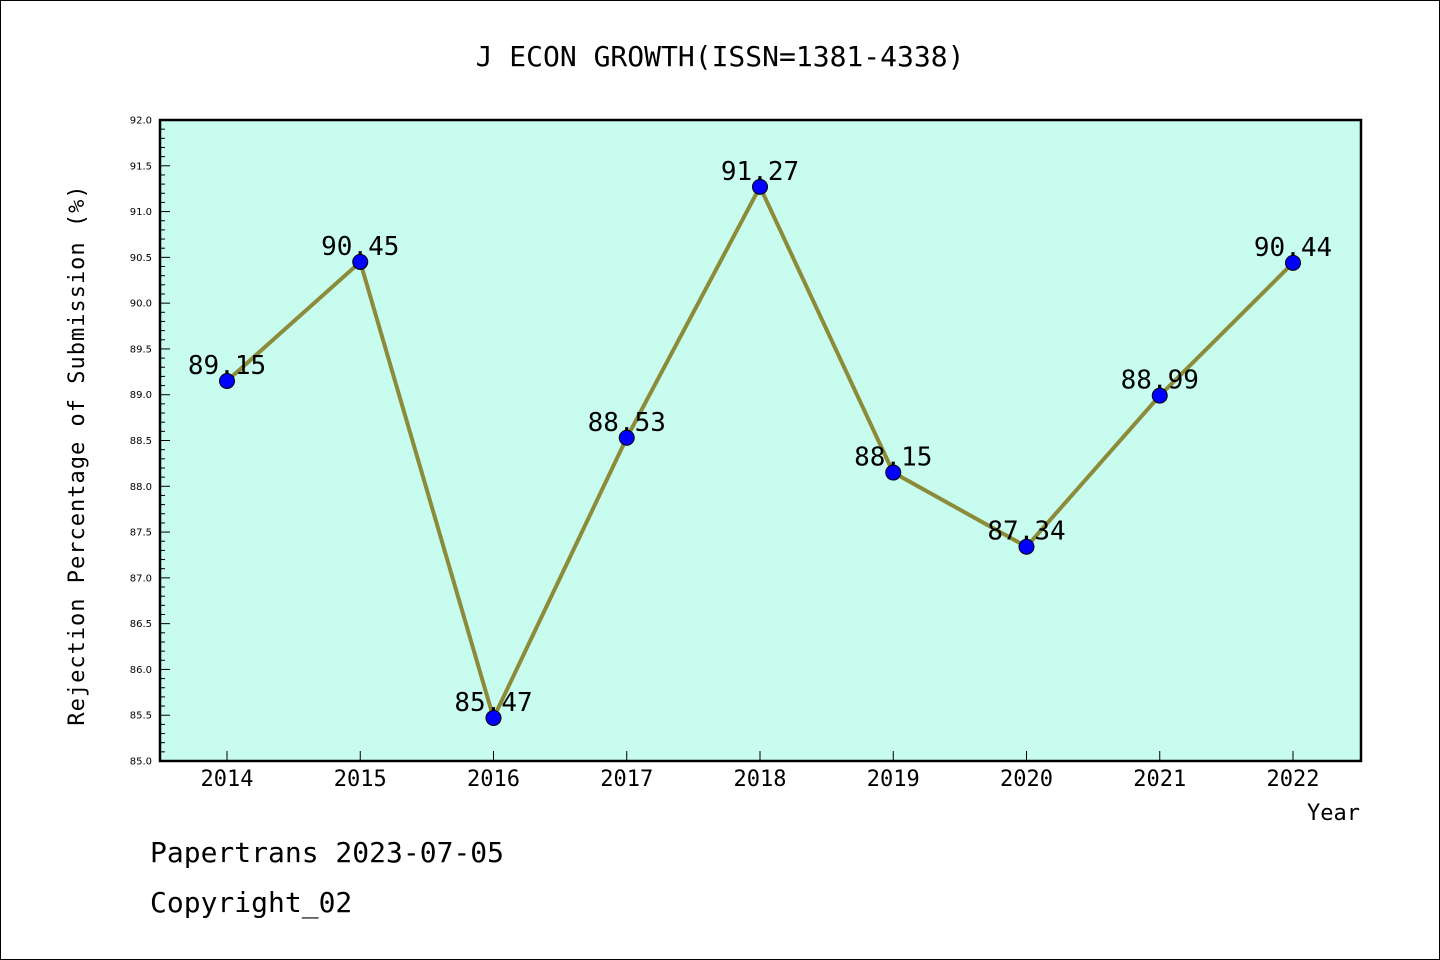 The image size is (1440, 960). I want to click on y-tick-label: 90.5, so click(141, 258).